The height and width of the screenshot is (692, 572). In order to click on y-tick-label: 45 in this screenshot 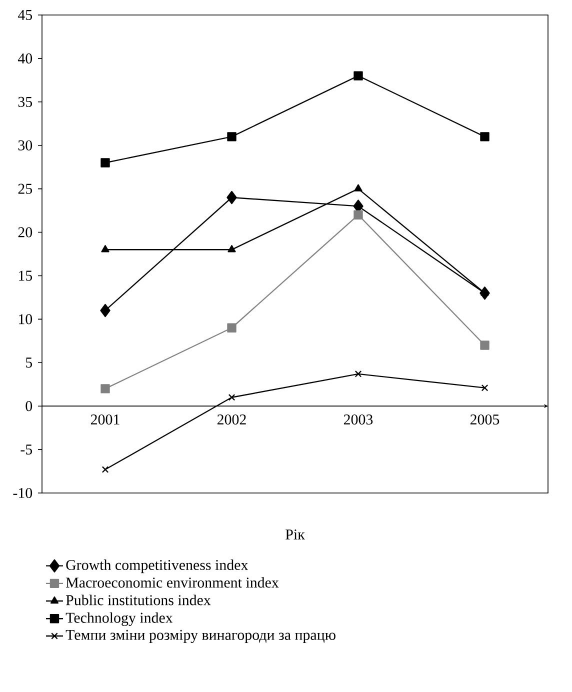, I will do `click(25, 15)`.